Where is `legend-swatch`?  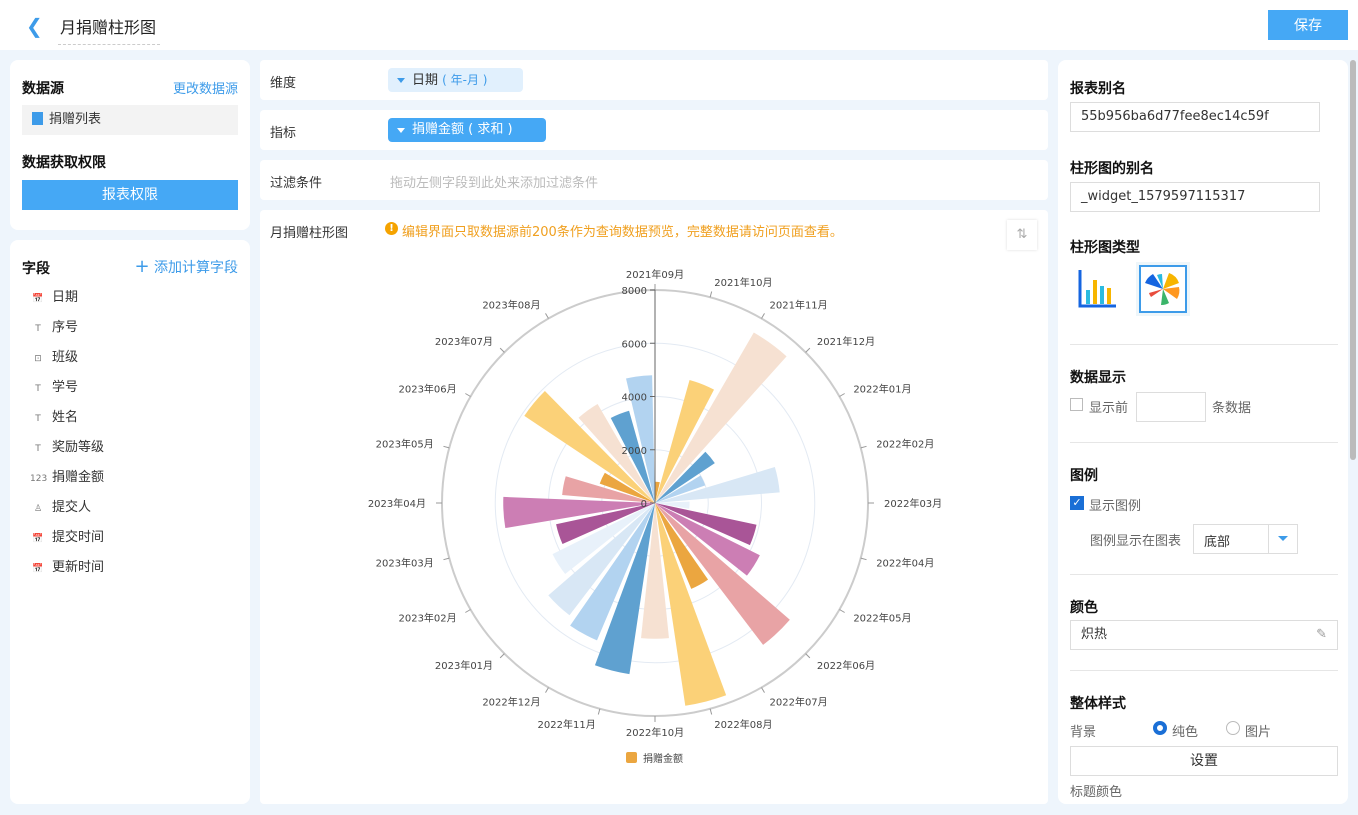
legend-swatch is located at coordinates (631, 757).